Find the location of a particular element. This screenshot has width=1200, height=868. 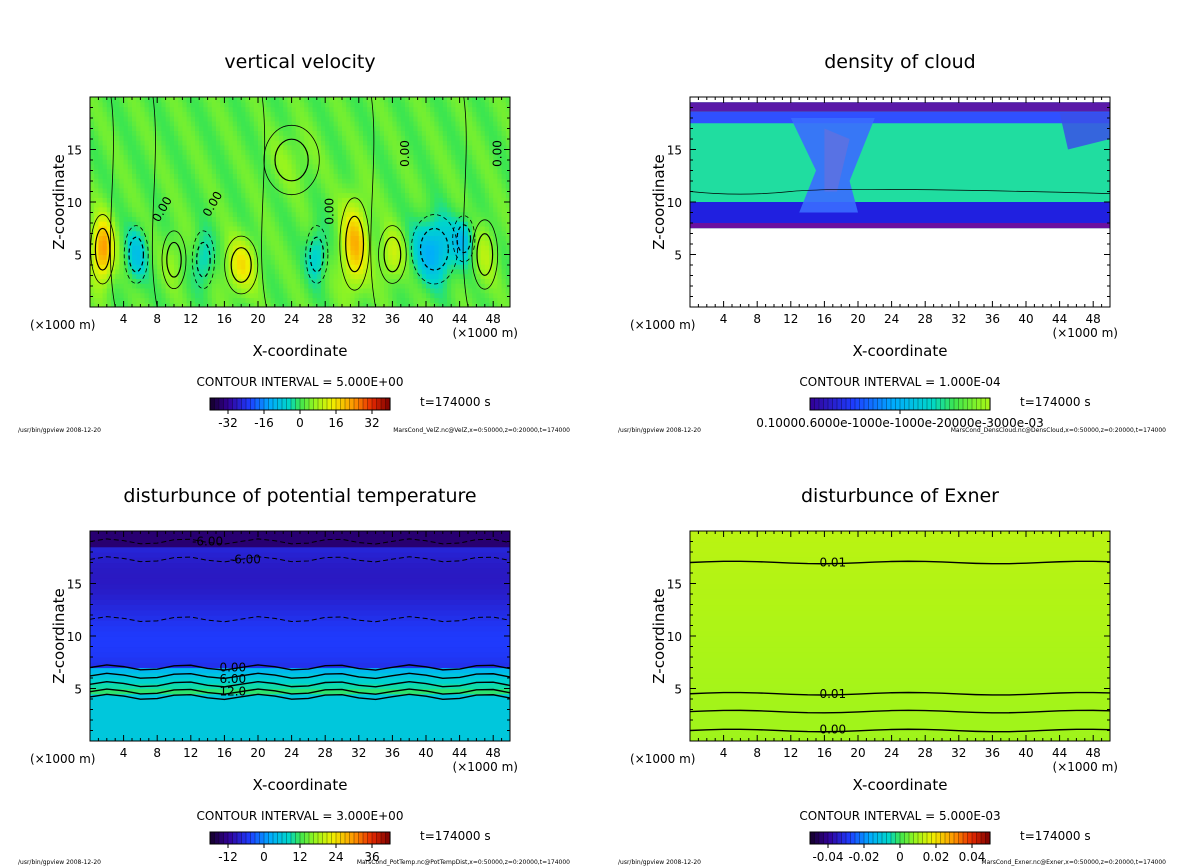

cloud-bottom-band is located at coordinates (900, 226).